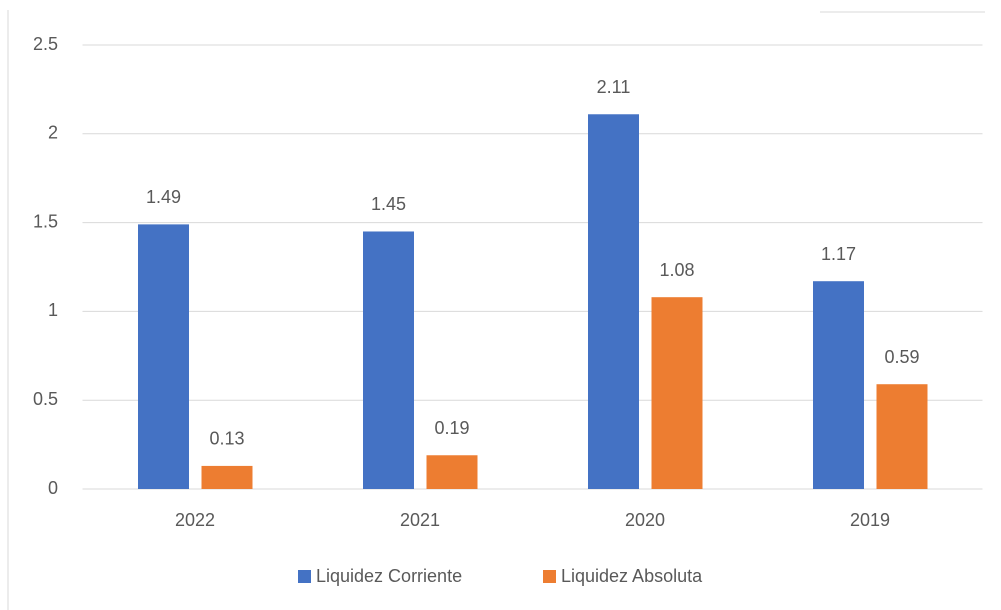  Describe the element at coordinates (645, 520) in the screenshot. I see `x-tick-label: 2020` at that location.